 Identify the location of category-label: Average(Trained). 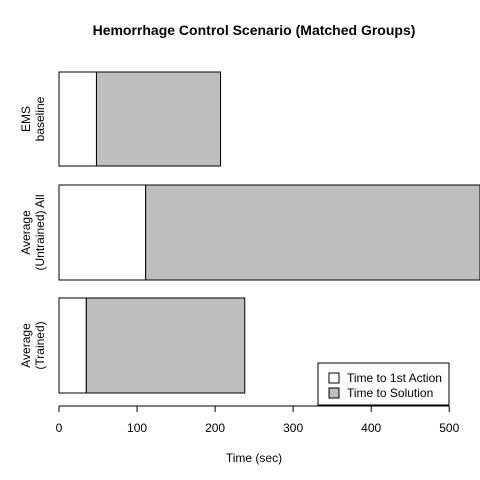
(33, 345).